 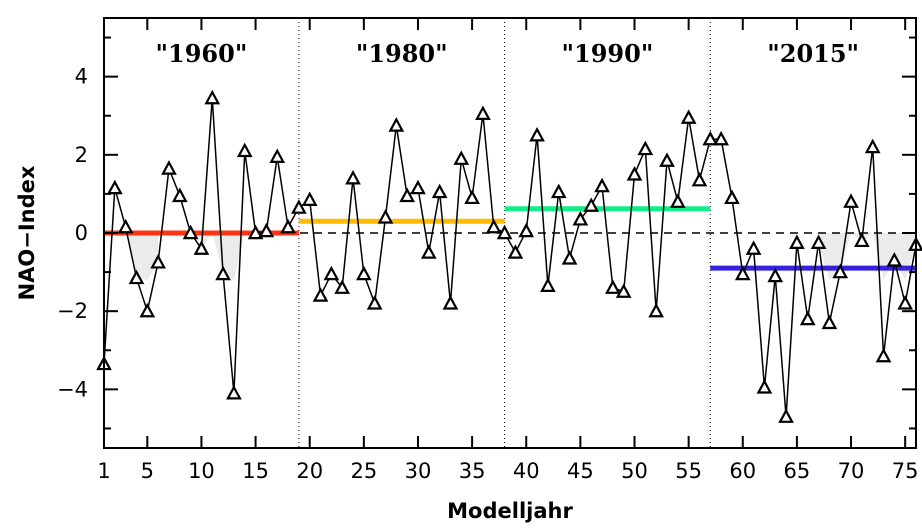 What do you see at coordinates (508, 53) in the screenshot?
I see `period-labels: "1960" "1980" "1990" "2015"` at bounding box center [508, 53].